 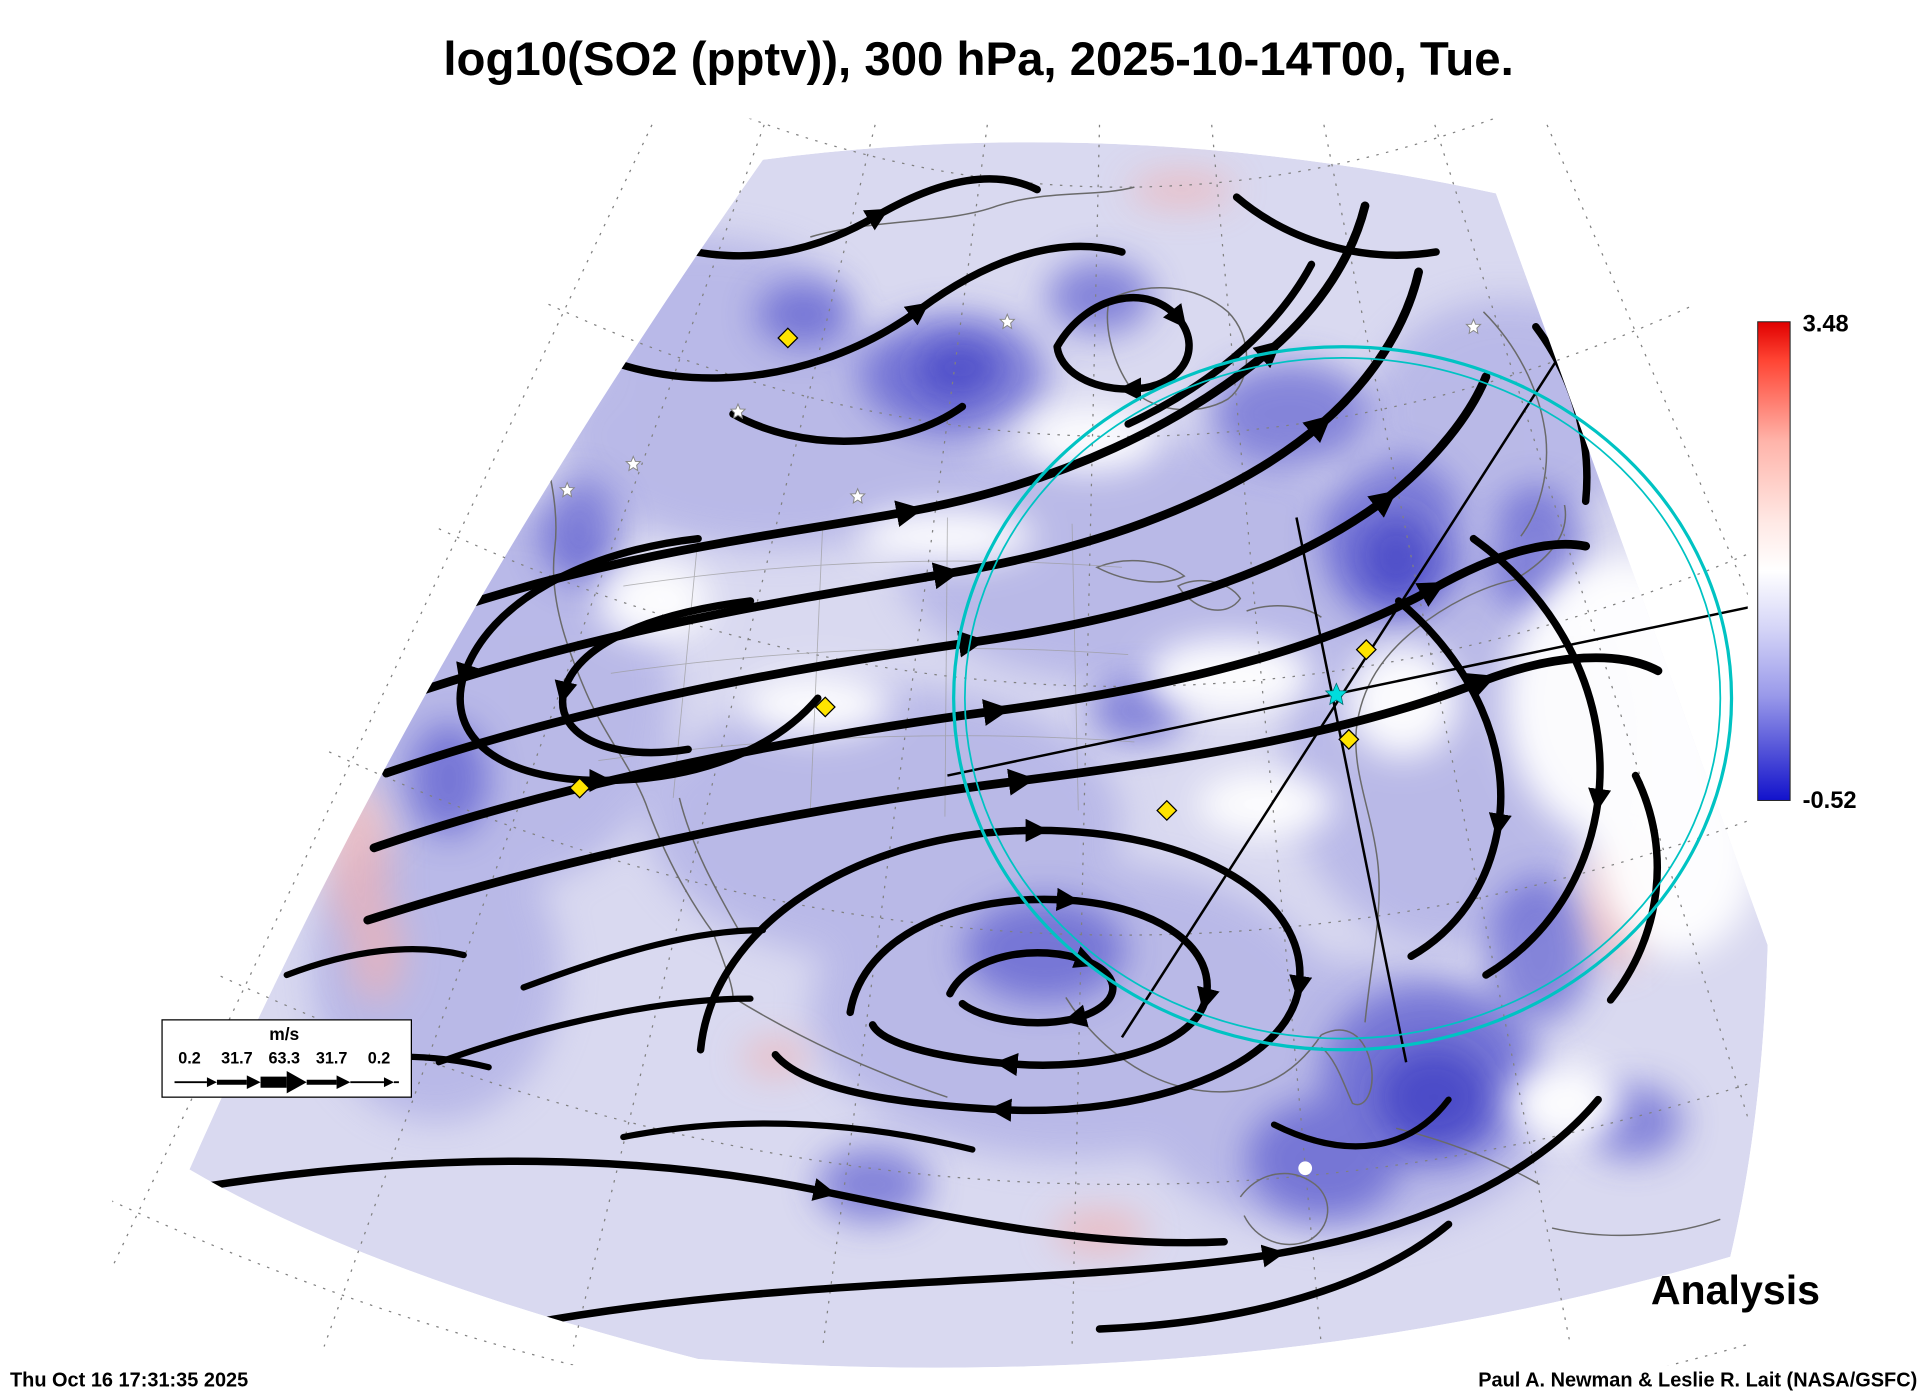 What do you see at coordinates (1826, 325) in the screenshot?
I see `colorbar-max-label: 3.48` at bounding box center [1826, 325].